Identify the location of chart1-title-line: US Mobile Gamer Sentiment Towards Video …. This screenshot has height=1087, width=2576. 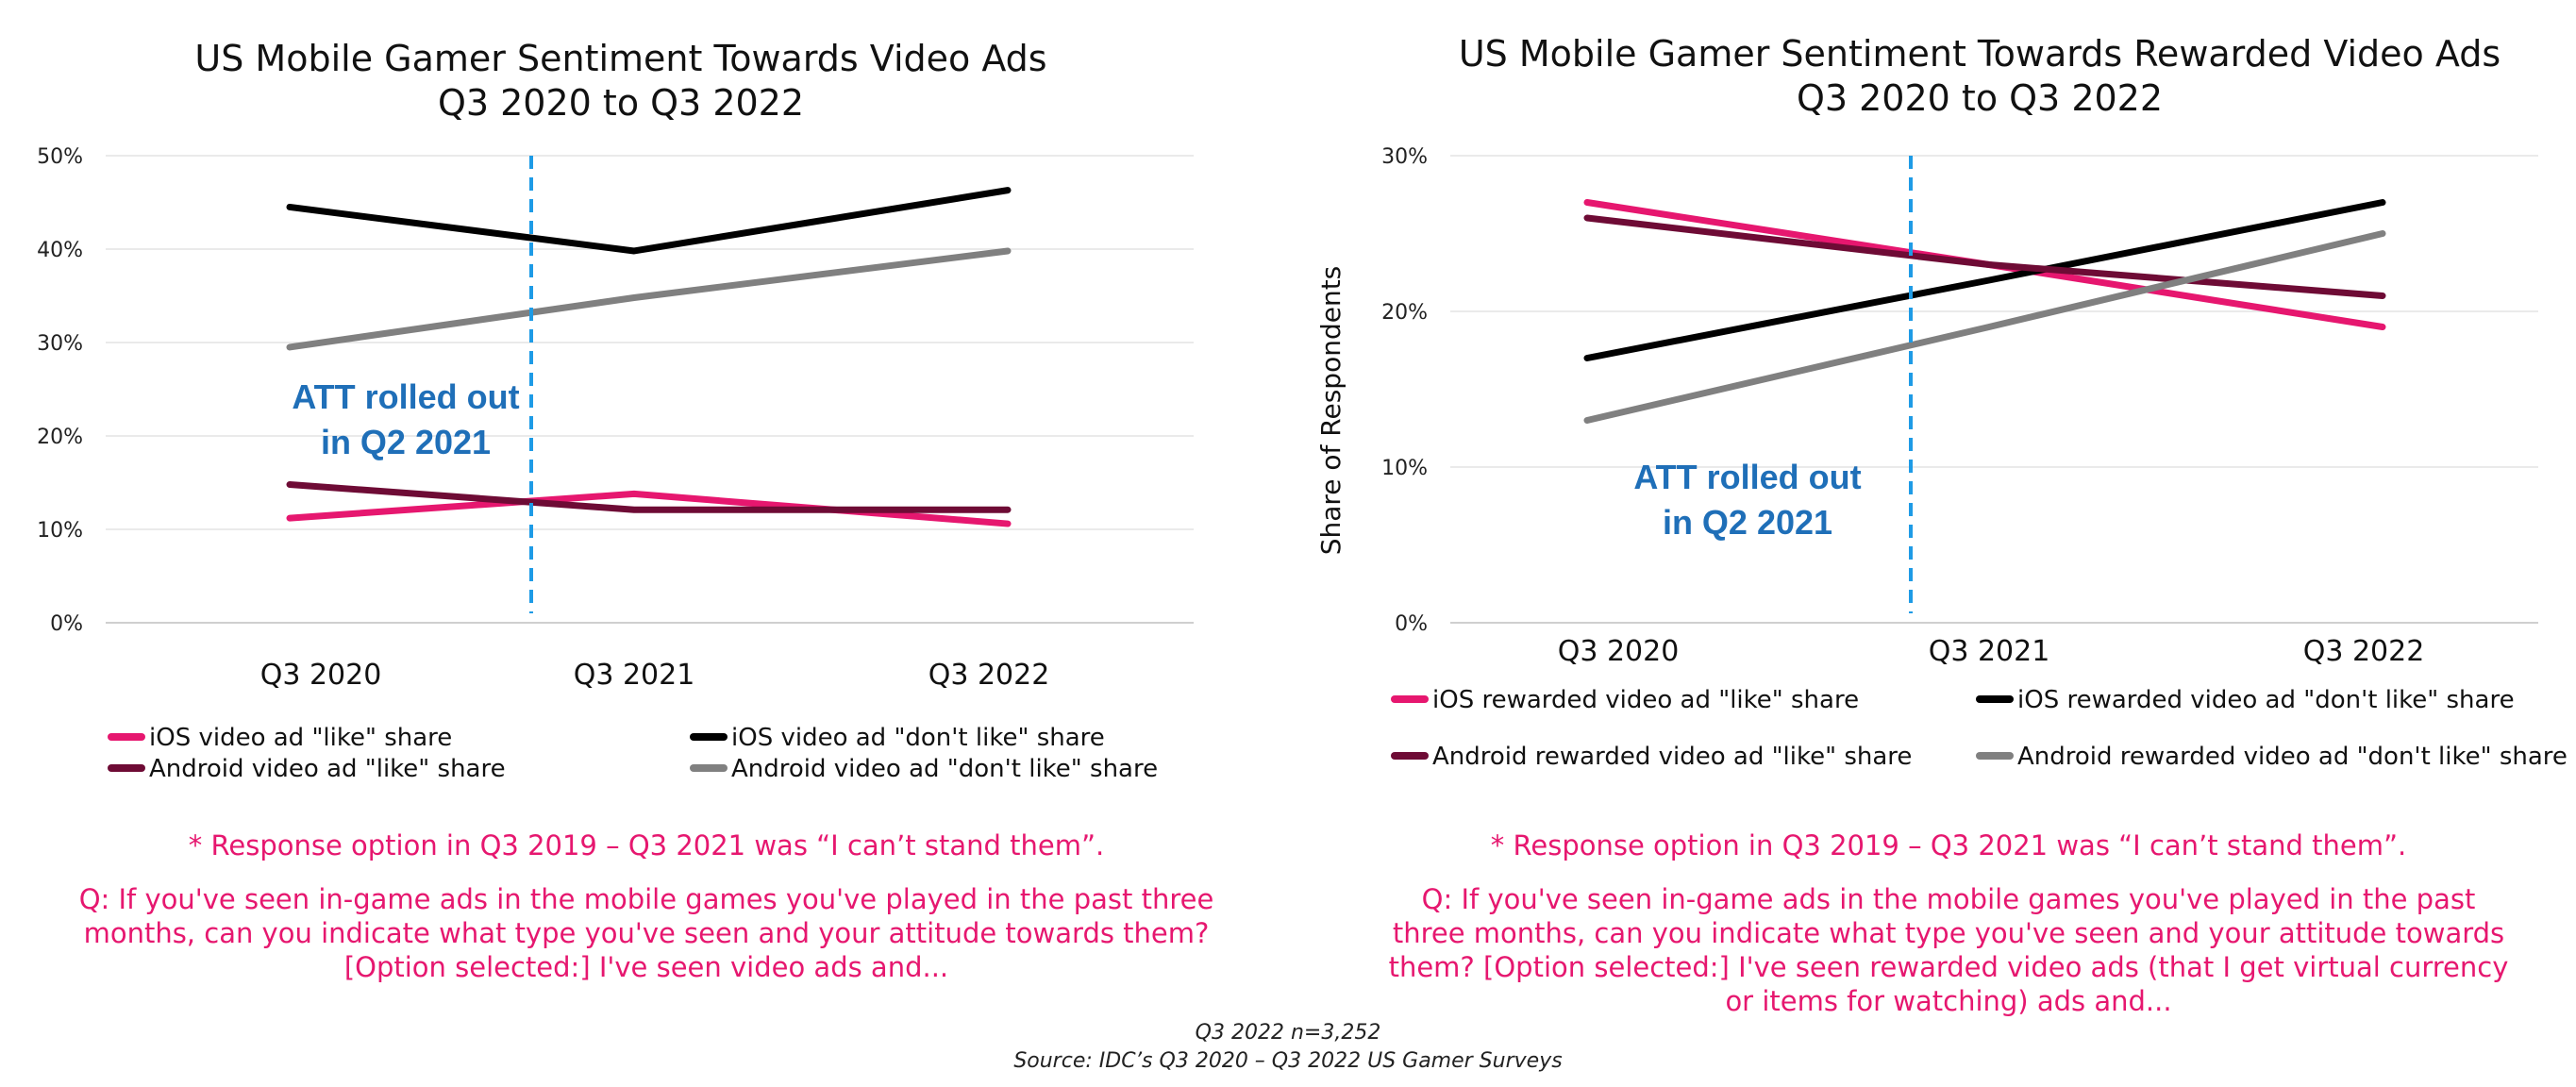
(620, 58).